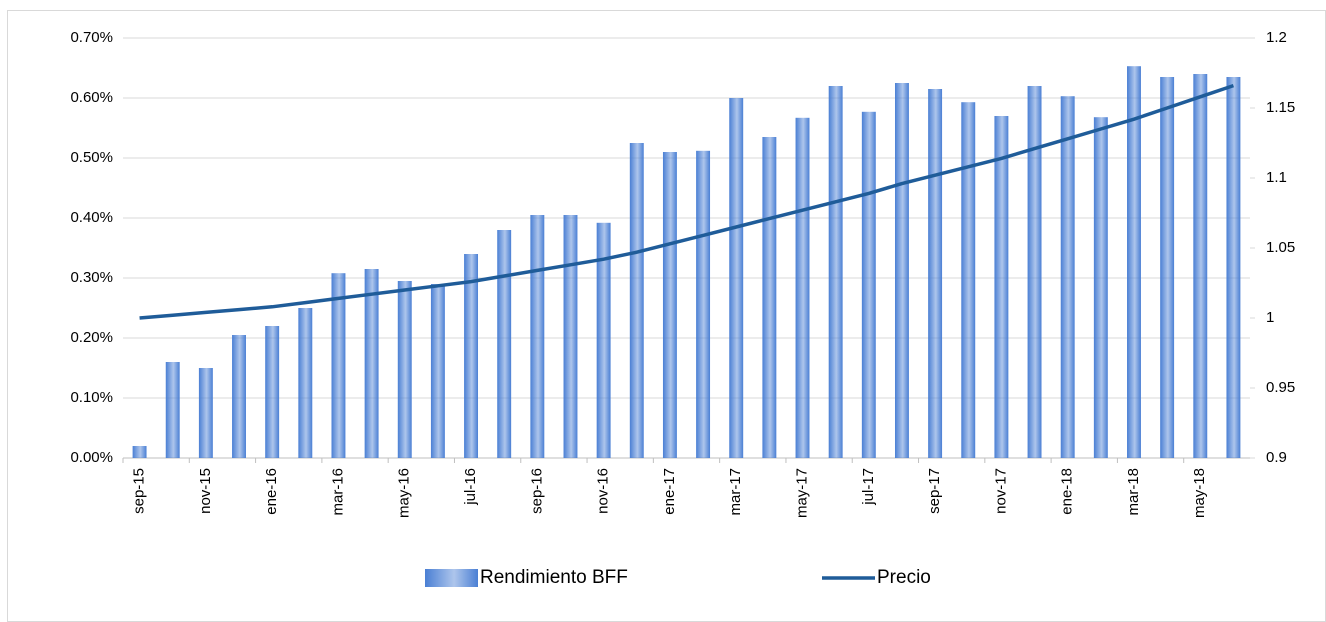  What do you see at coordinates (1280, 247) in the screenshot?
I see `y2-tick-label: 1.05` at bounding box center [1280, 247].